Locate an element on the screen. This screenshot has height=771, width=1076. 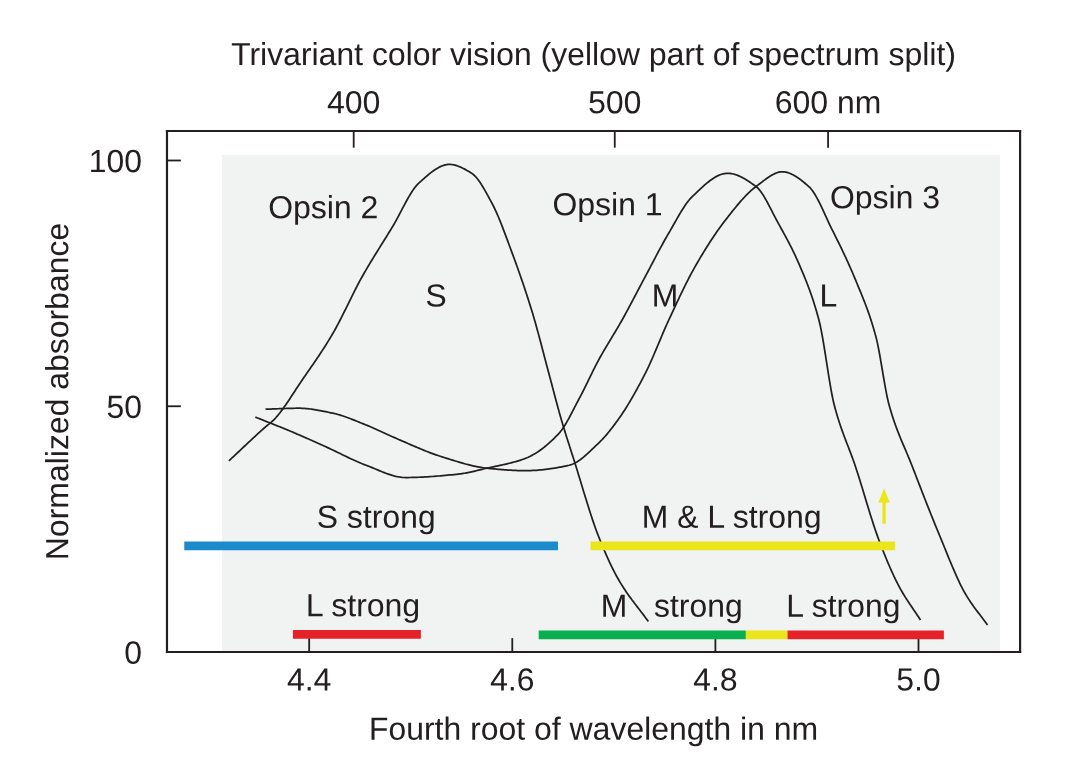
annotation: S strong is located at coordinates (376, 520).